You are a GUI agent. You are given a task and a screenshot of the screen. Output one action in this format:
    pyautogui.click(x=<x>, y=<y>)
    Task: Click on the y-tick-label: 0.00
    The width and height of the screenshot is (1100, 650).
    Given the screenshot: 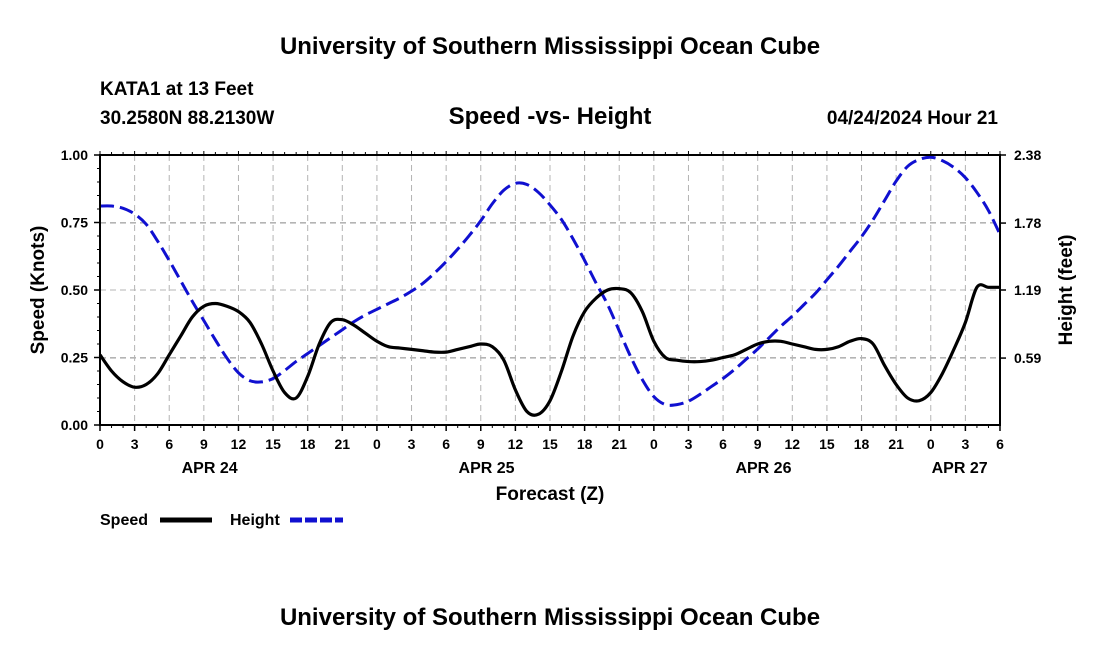 What is the action you would take?
    pyautogui.click(x=74, y=425)
    